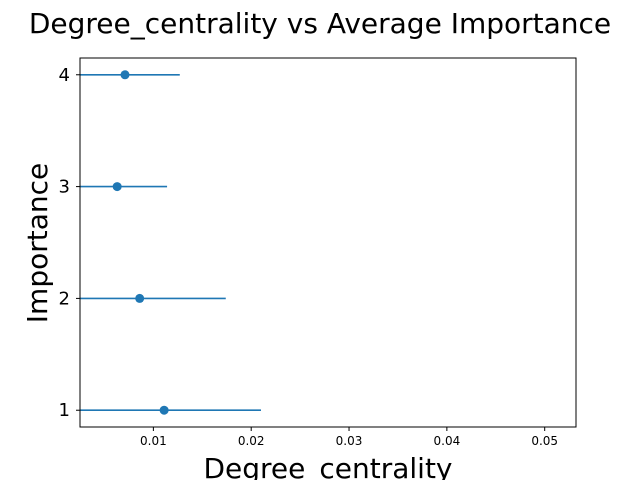  I want to click on x-tick-label: 0.02, so click(251, 441).